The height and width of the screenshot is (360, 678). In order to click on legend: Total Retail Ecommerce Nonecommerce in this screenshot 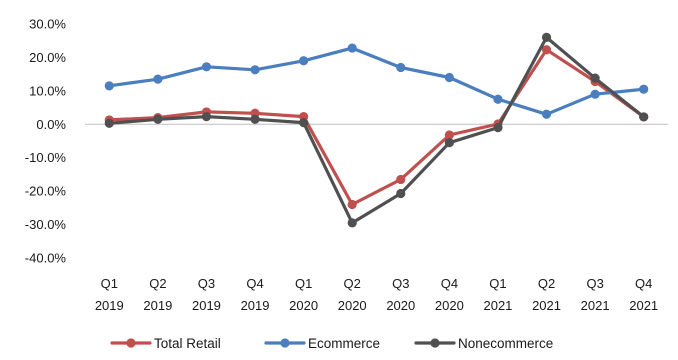, I will do `click(331, 343)`.